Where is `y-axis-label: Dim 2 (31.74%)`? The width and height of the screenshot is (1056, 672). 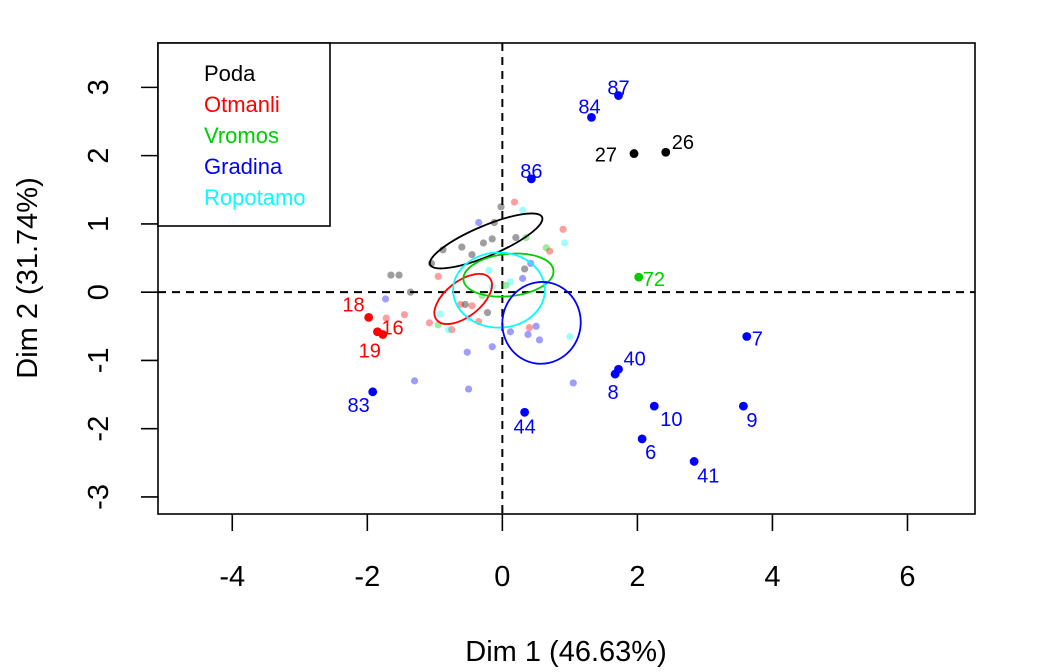
y-axis-label: Dim 2 (31.74%) is located at coordinates (28, 277).